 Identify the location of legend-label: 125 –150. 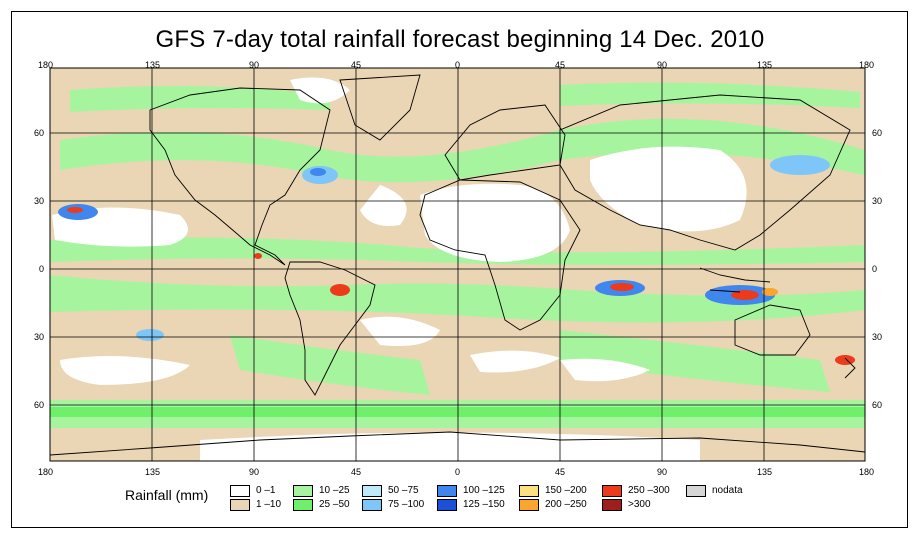
(484, 504).